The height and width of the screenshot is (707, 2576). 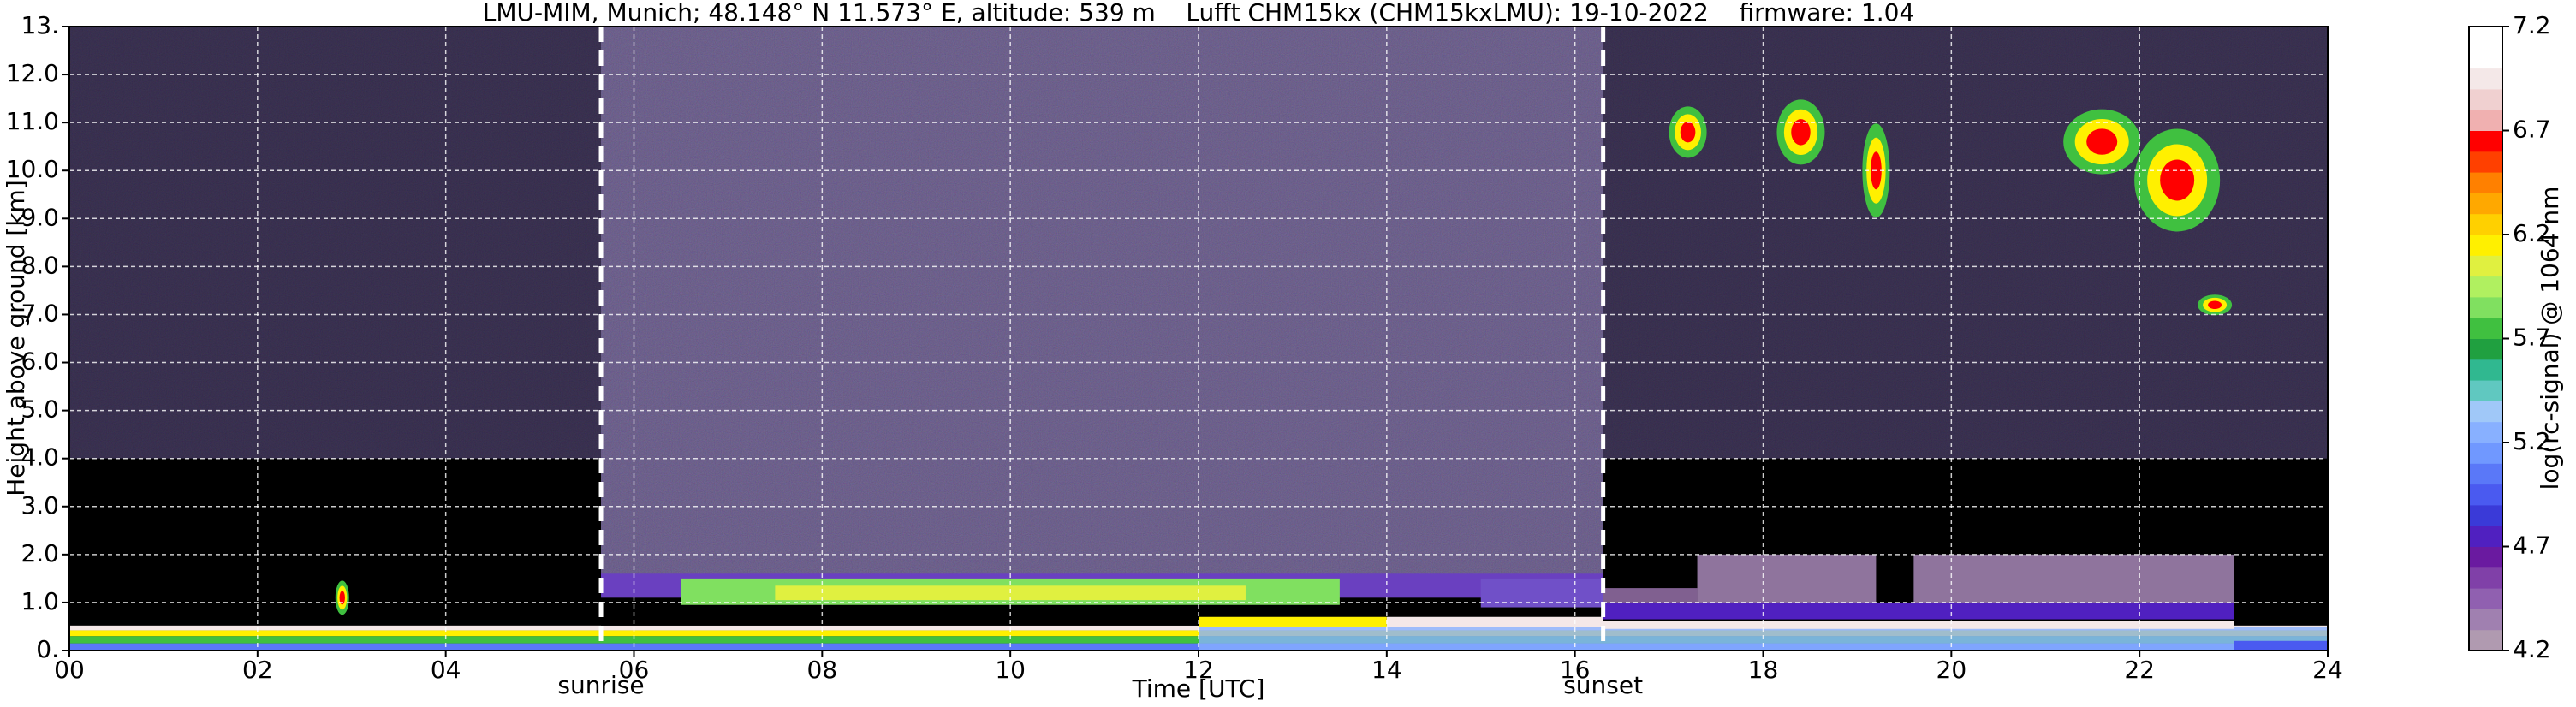 What do you see at coordinates (1764, 670) in the screenshot?
I see `x-tick-label: 18` at bounding box center [1764, 670].